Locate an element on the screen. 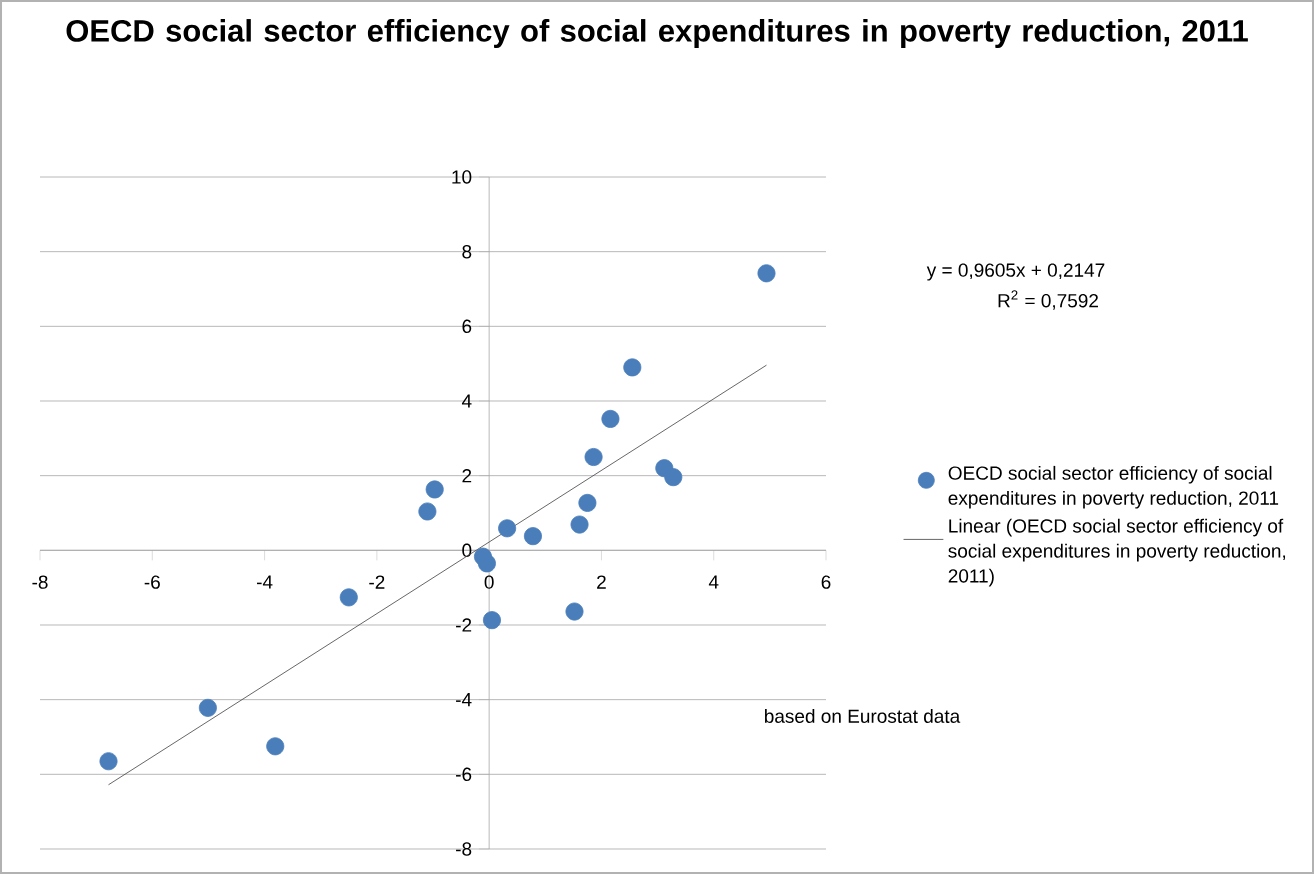  x-tick-label: 2 is located at coordinates (601, 582).